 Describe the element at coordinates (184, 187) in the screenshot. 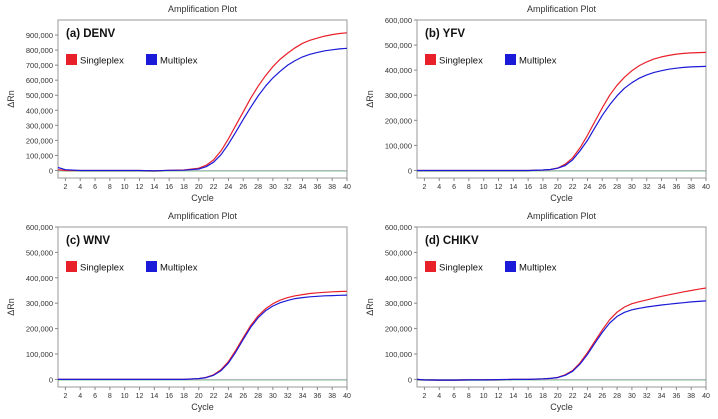

I see `x-tick-label: 18` at that location.